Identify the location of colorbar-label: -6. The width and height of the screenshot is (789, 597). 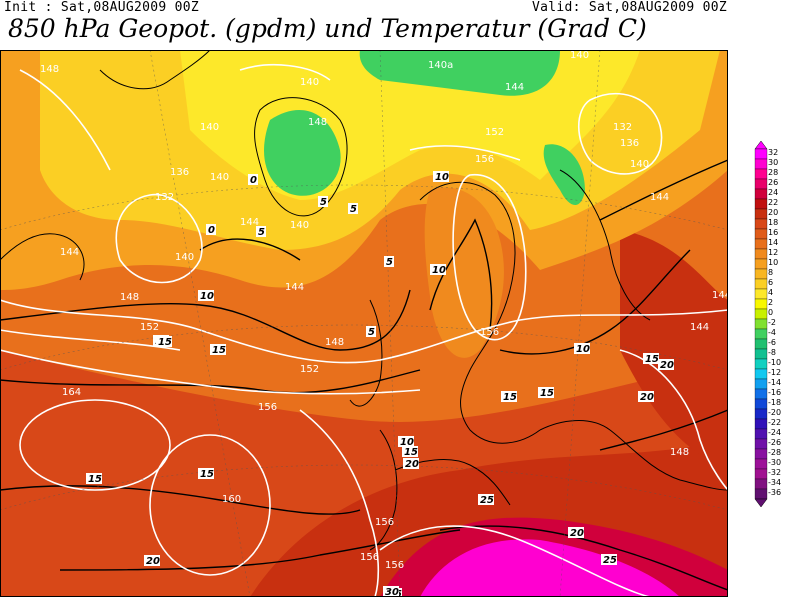
(772, 342).